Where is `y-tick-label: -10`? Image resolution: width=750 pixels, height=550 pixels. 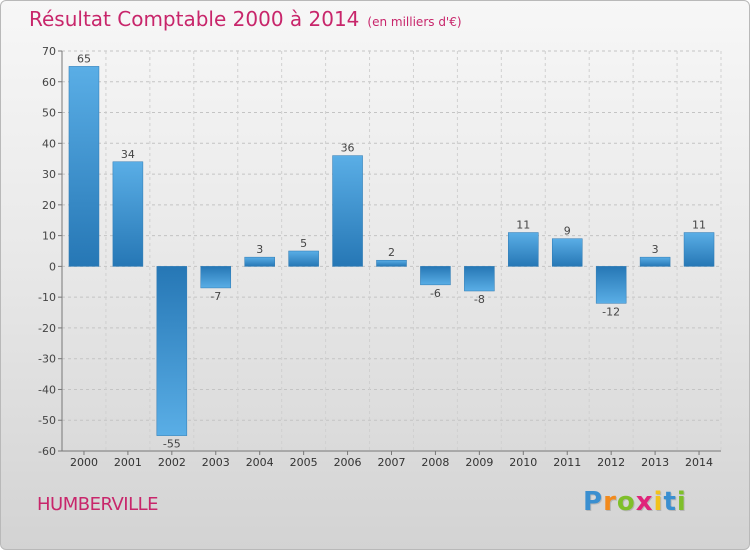
y-tick-label: -10 is located at coordinates (47, 297).